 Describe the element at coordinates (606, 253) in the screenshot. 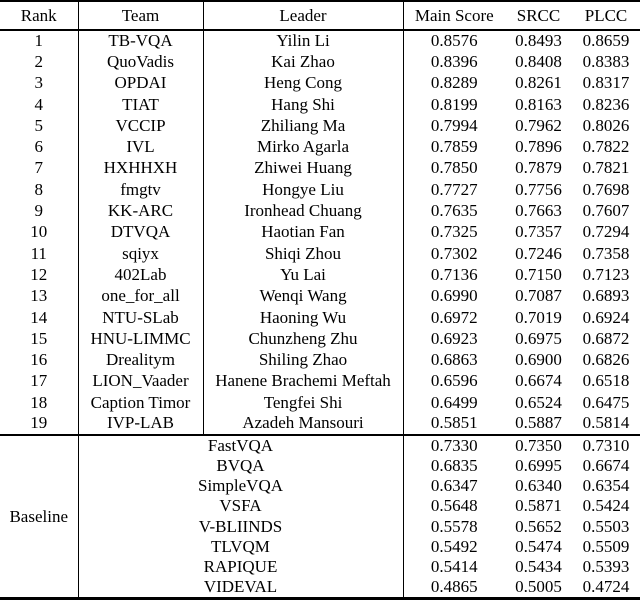

I see `plcc-cell: 0.7358` at that location.